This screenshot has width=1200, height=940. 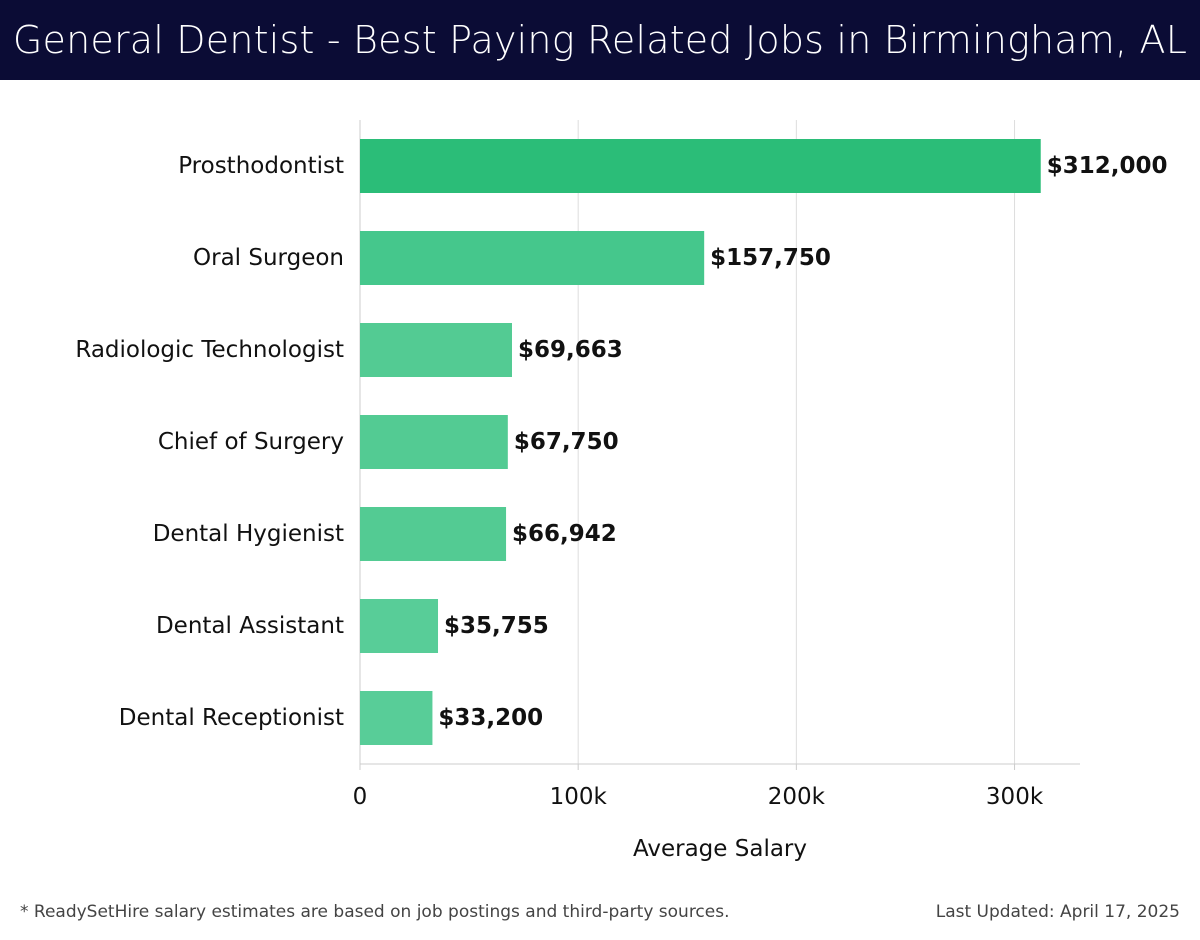 I want to click on last-updated: Last Updated: April 17, 2025, so click(x=1057, y=912).